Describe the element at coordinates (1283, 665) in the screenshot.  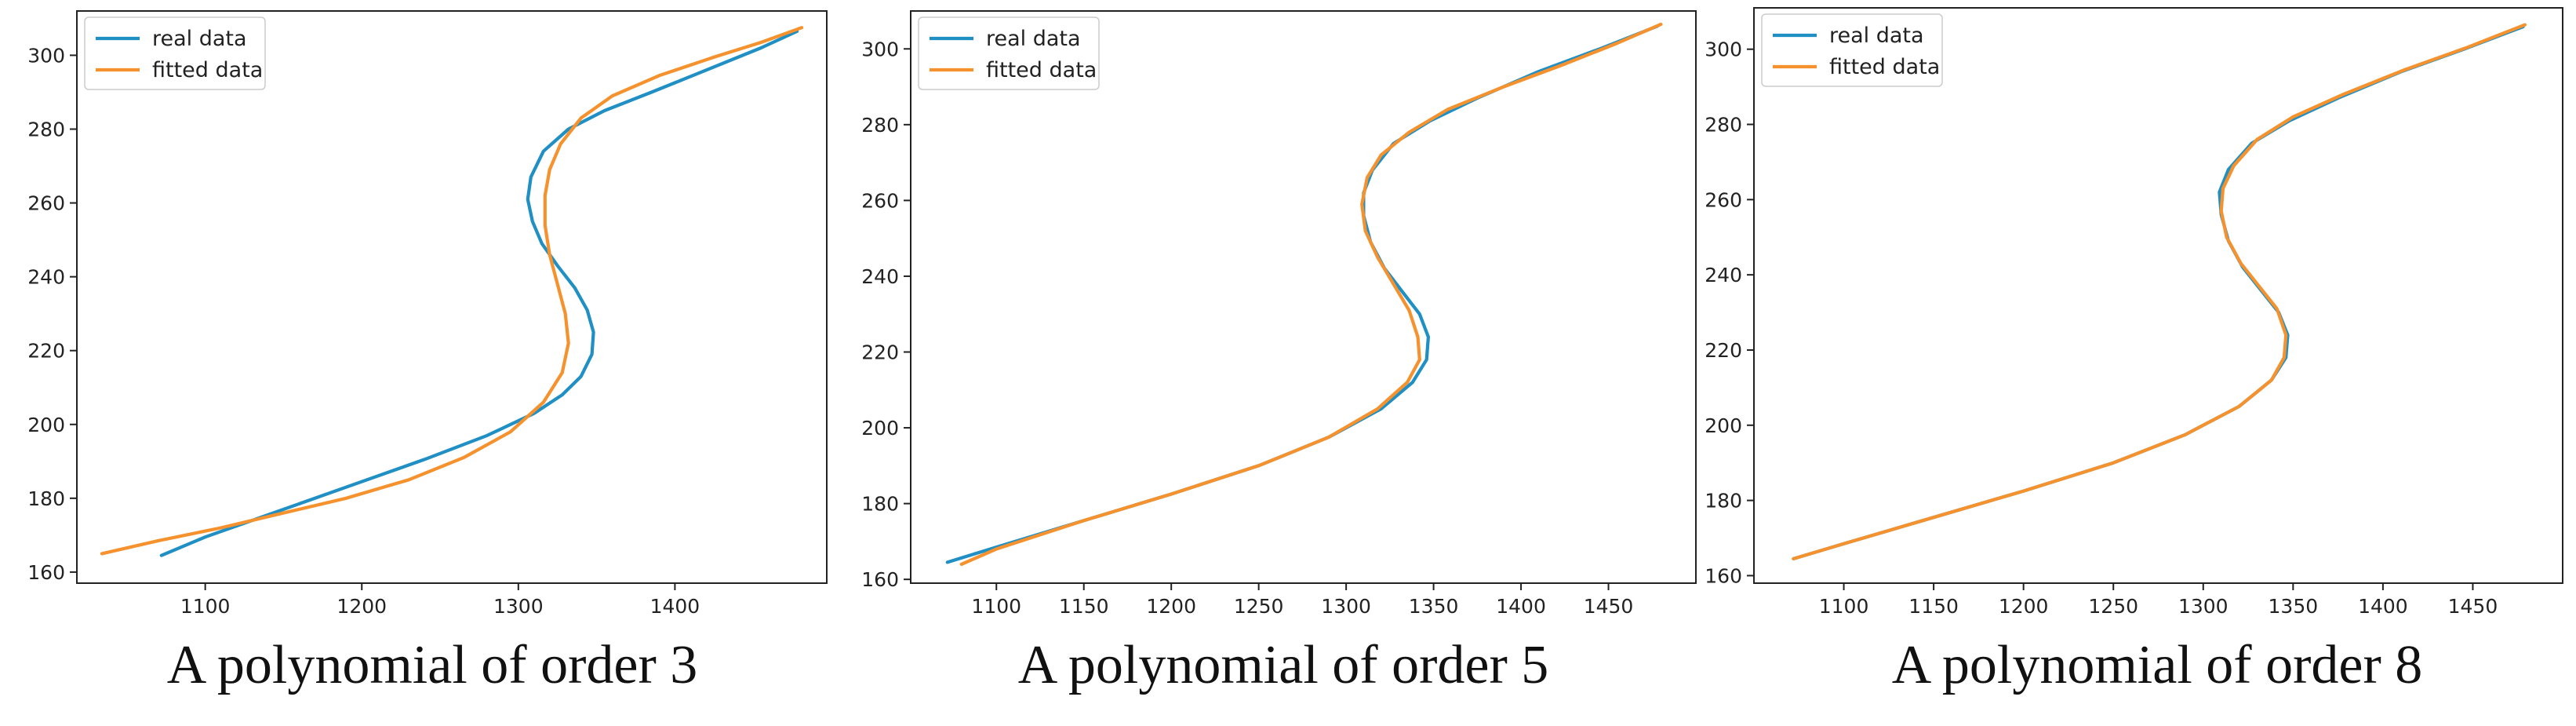
I see `caption-order-5: A polynomial of order 5` at that location.